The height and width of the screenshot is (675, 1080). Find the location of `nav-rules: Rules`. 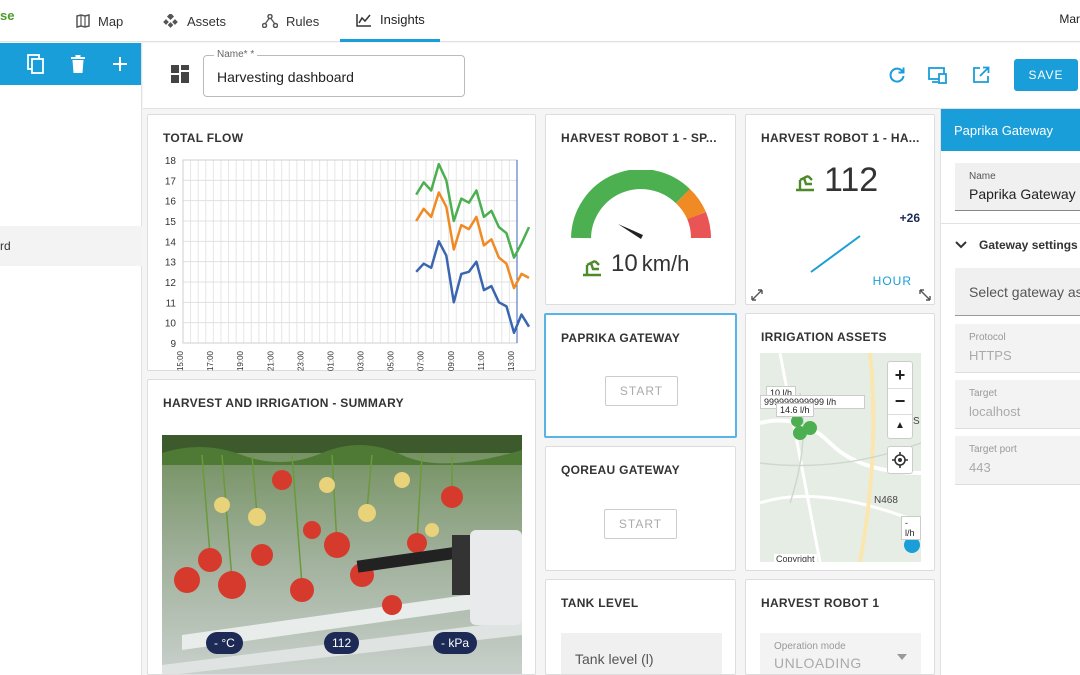

nav-rules: Rules is located at coordinates (290, 21).